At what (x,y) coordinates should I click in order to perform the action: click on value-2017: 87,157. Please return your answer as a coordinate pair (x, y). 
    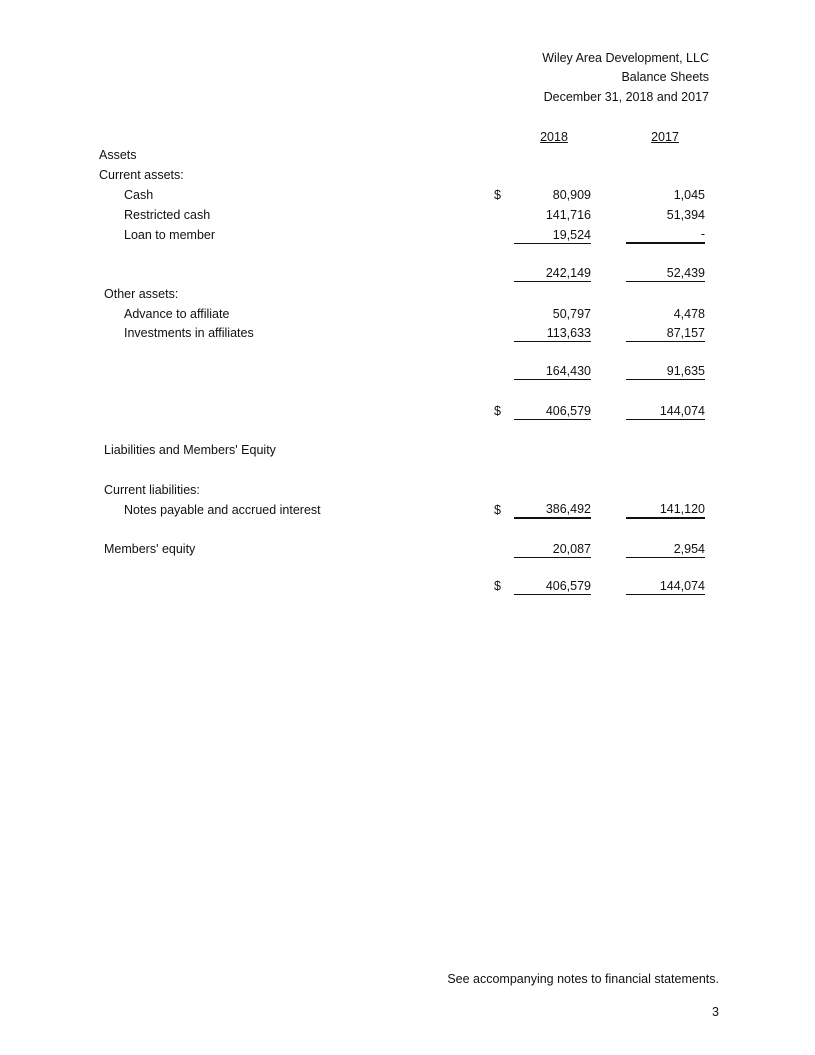
    Looking at the image, I should click on (665, 334).